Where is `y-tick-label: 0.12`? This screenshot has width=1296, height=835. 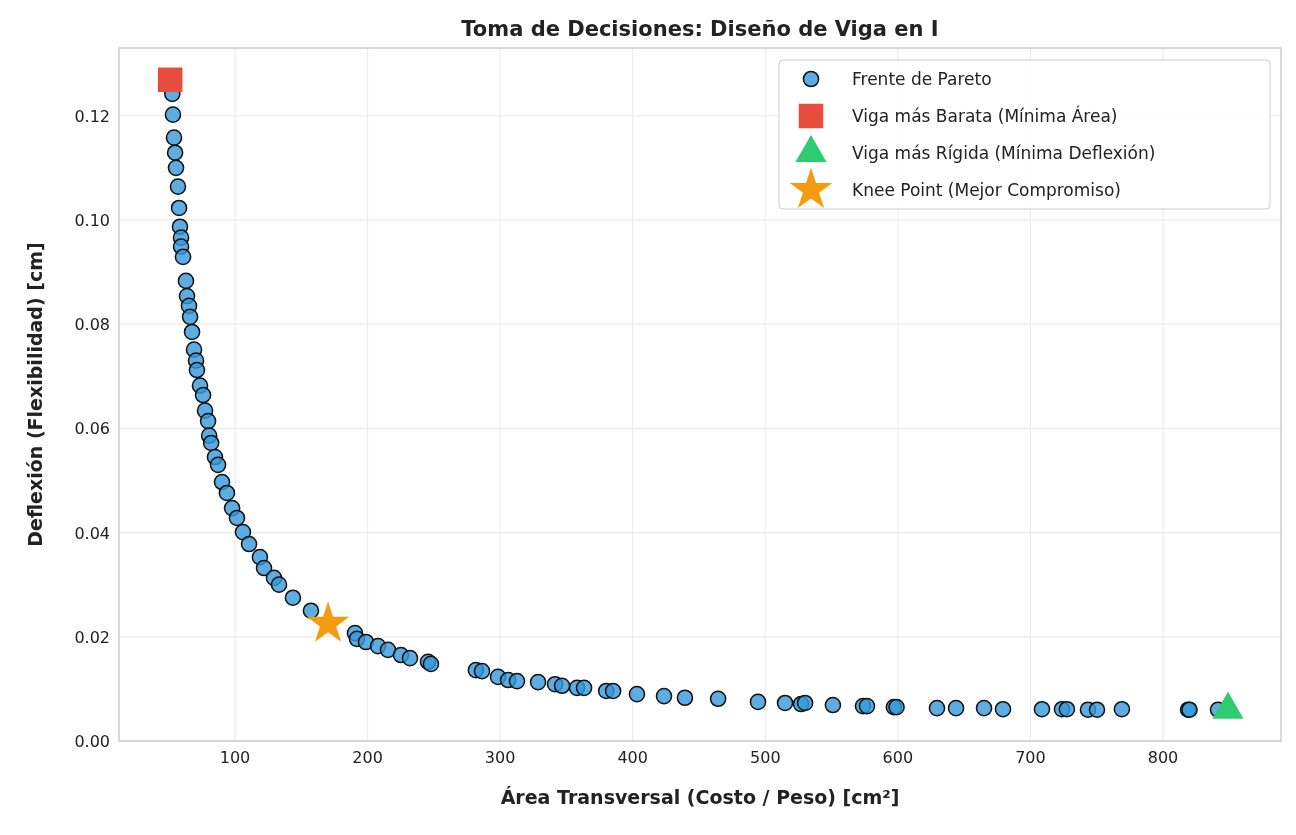 y-tick-label: 0.12 is located at coordinates (92, 116).